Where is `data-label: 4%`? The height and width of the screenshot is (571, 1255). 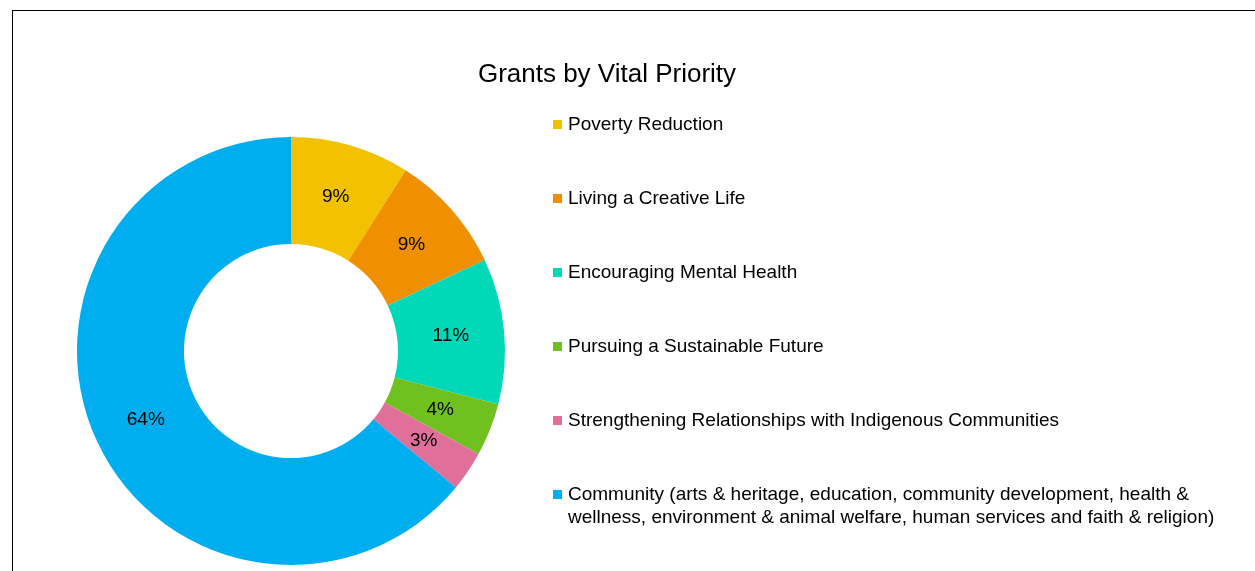 data-label: 4% is located at coordinates (440, 409).